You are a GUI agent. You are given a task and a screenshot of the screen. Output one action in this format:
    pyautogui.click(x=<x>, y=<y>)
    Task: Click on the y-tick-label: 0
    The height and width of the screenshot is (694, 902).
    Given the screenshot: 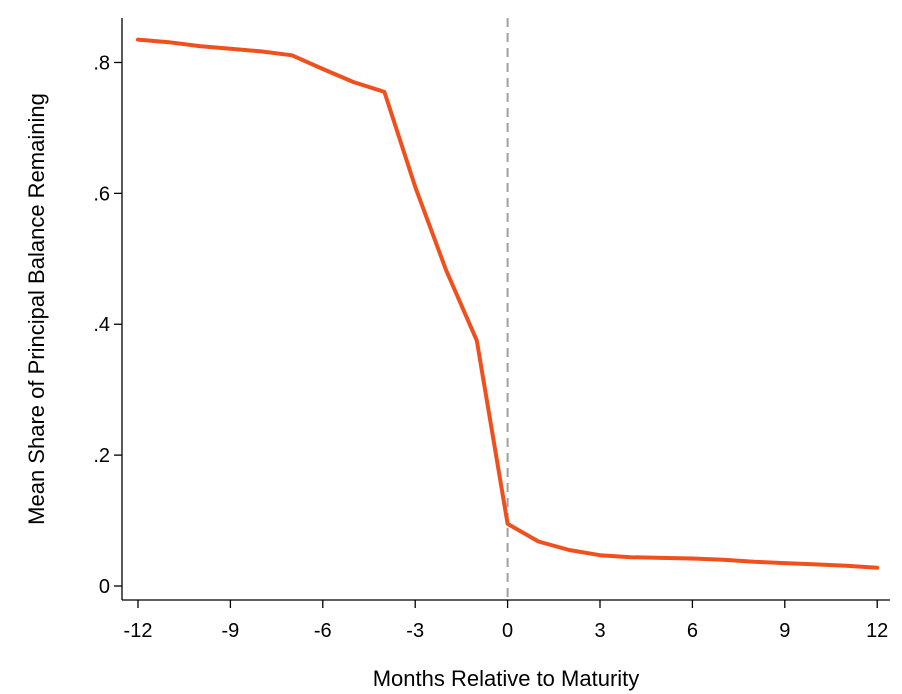 What is the action you would take?
    pyautogui.click(x=104, y=587)
    